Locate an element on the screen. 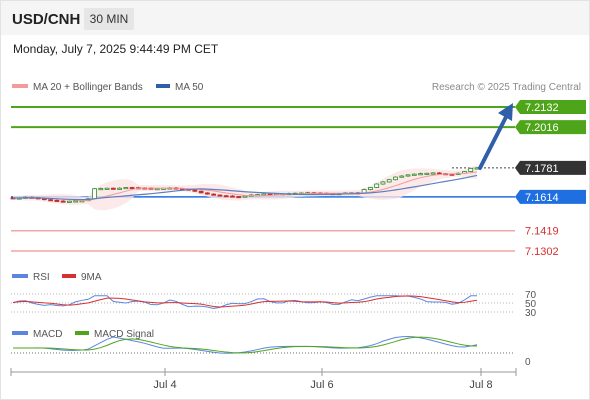 The height and width of the screenshot is (400, 590). symbol-title: USD/CNH is located at coordinates (46, 19).